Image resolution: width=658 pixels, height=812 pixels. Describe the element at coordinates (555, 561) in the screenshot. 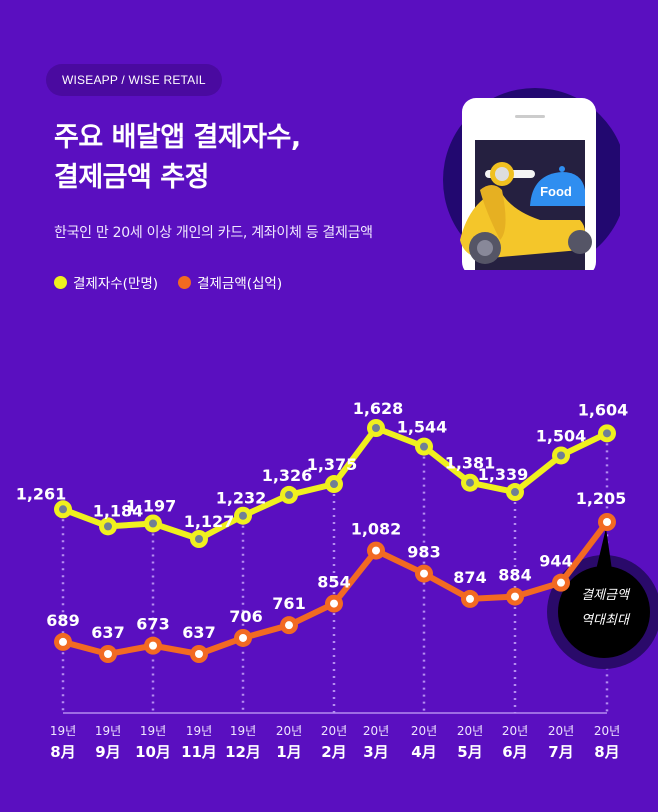

I see `amount-value-label: 944` at that location.